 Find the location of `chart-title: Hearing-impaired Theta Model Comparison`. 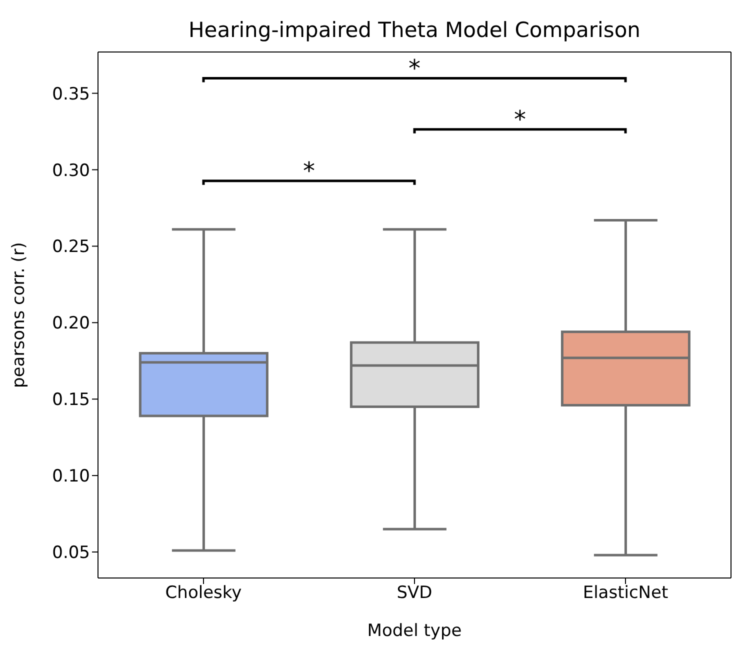

chart-title: Hearing-impaired Theta Model Comparison is located at coordinates (415, 30).